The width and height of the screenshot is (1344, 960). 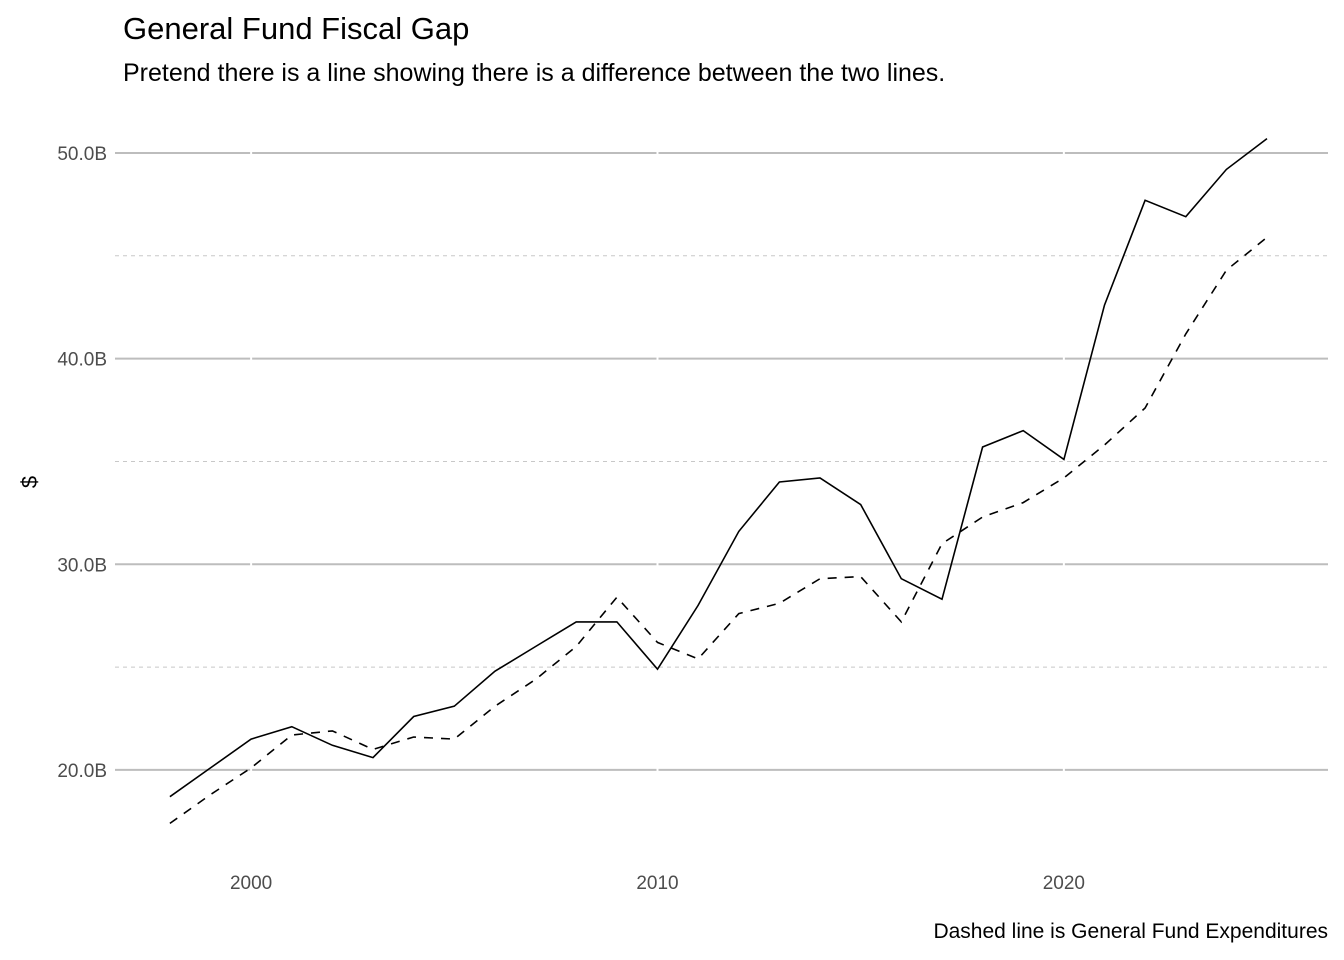 What do you see at coordinates (82, 360) in the screenshot?
I see `y-tick-label: 40.0B` at bounding box center [82, 360].